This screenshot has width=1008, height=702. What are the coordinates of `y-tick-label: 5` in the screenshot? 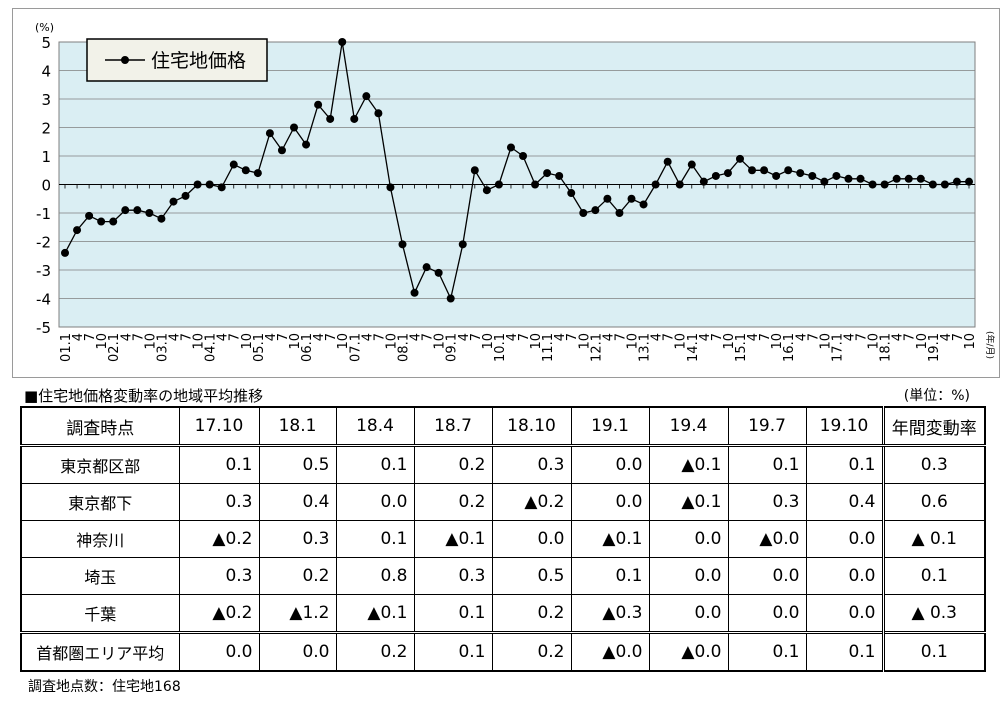 It's located at (46, 43).